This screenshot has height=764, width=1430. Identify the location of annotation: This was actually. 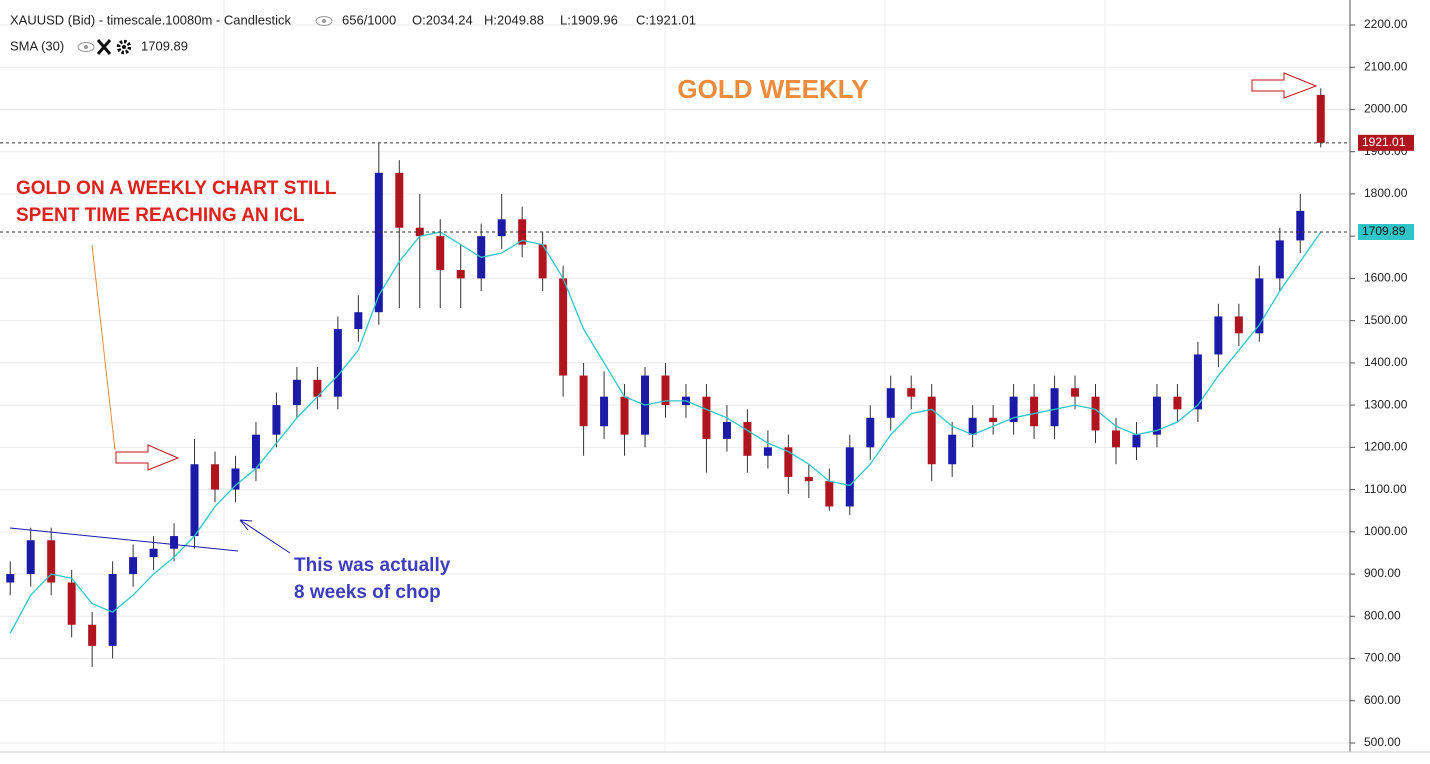
(372, 565).